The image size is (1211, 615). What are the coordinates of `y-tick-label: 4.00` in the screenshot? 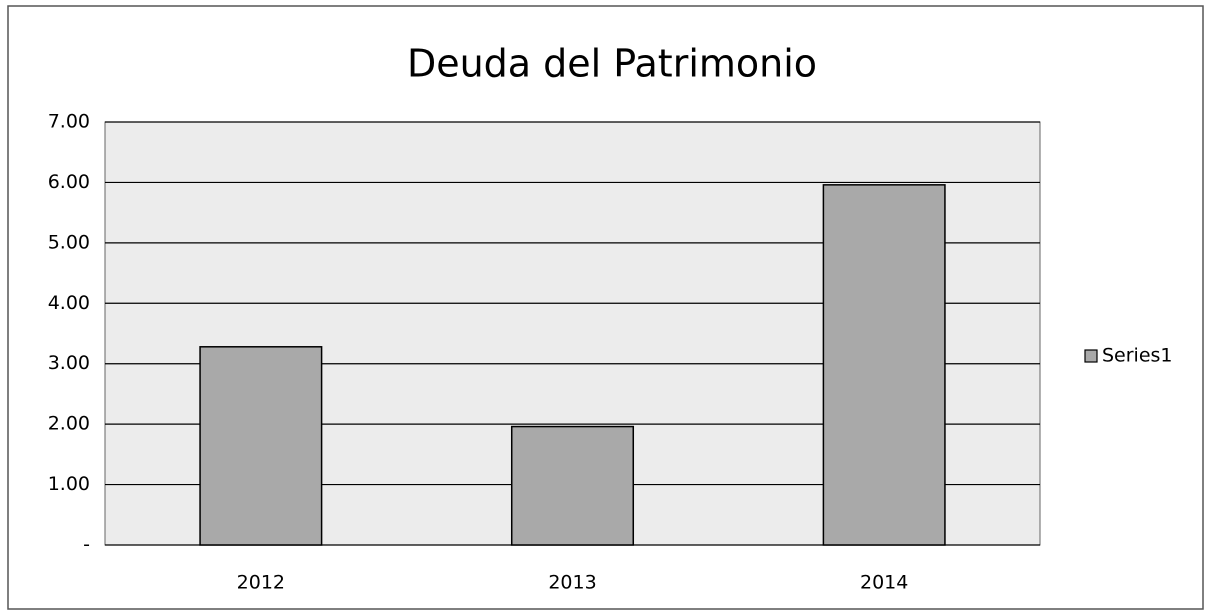 It's located at (69, 303).